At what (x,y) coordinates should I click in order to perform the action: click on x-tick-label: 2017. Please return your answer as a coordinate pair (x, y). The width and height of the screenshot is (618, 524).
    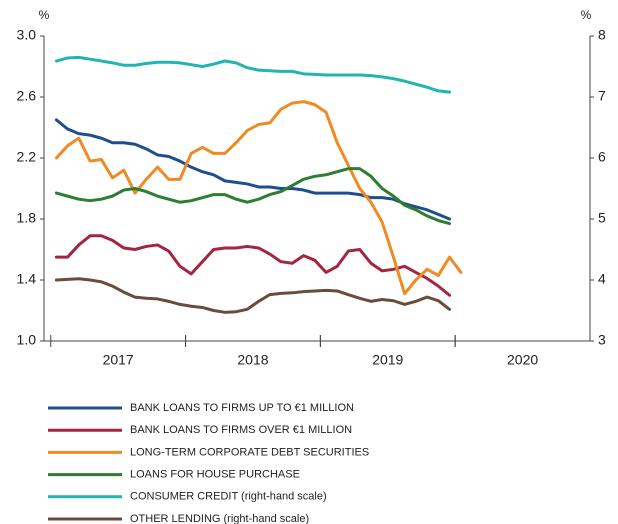
    Looking at the image, I should click on (118, 360).